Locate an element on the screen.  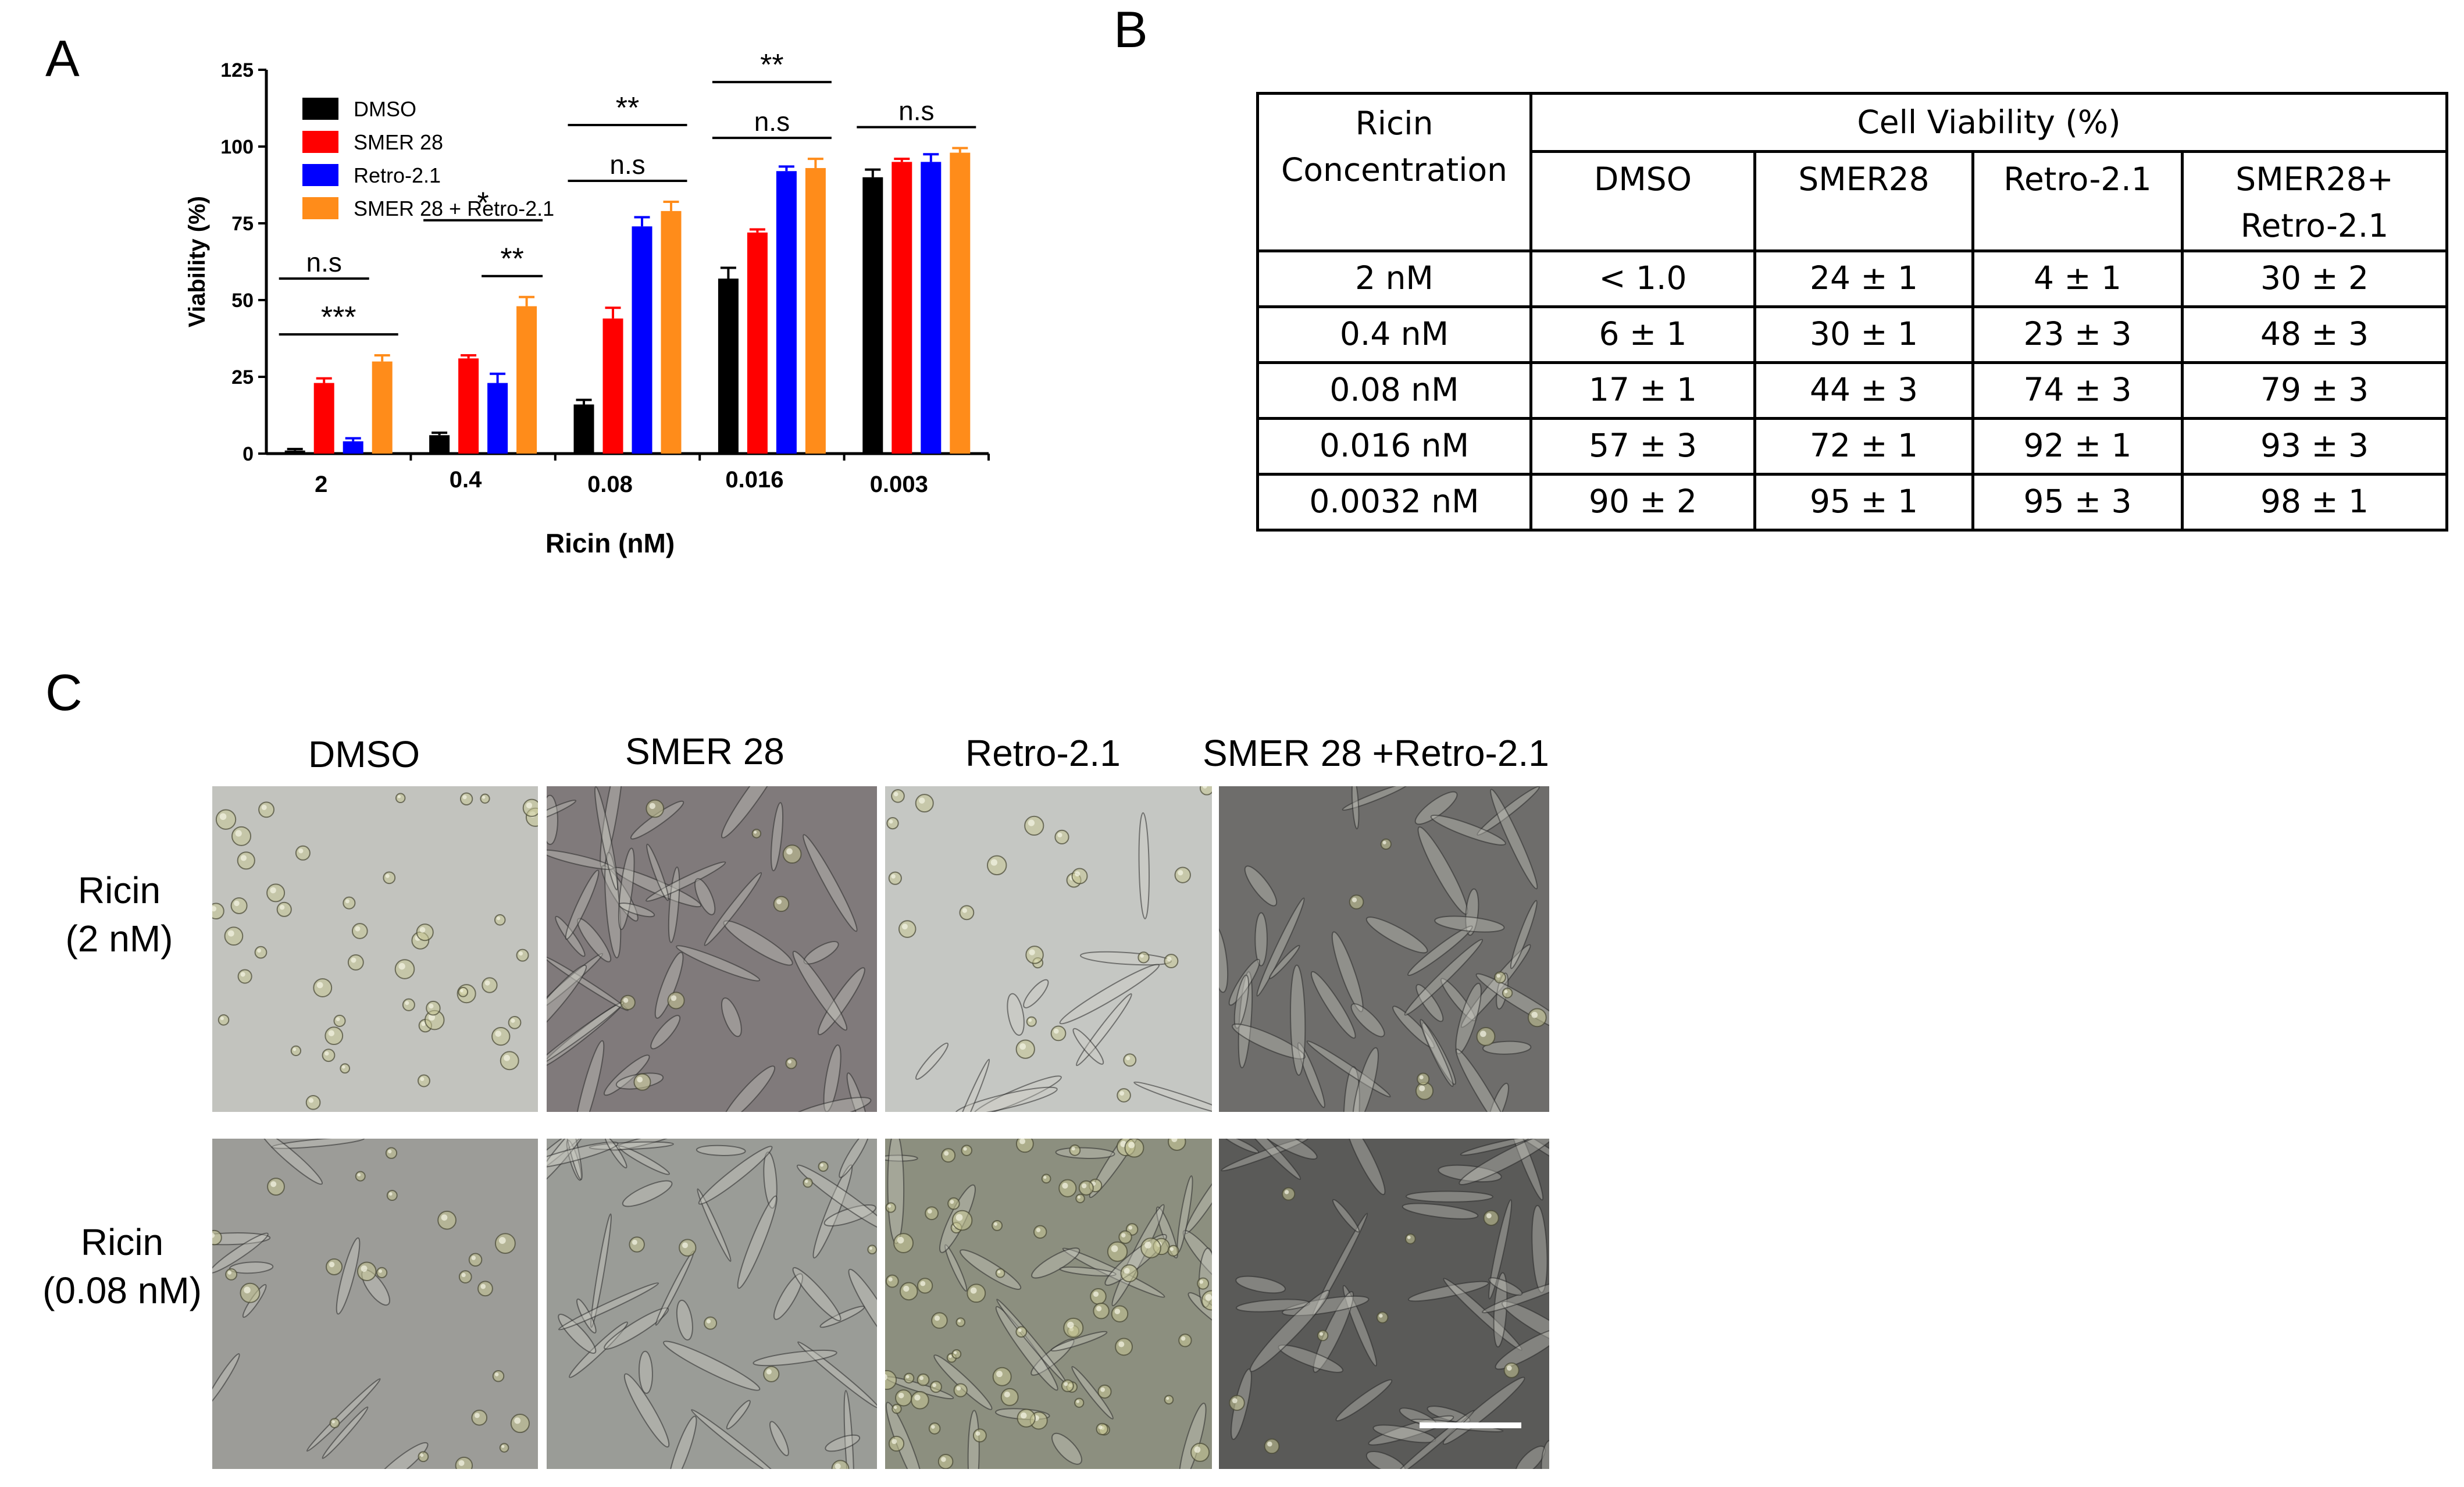
table-col-retro: Retro-2.1 is located at coordinates (2077, 201).